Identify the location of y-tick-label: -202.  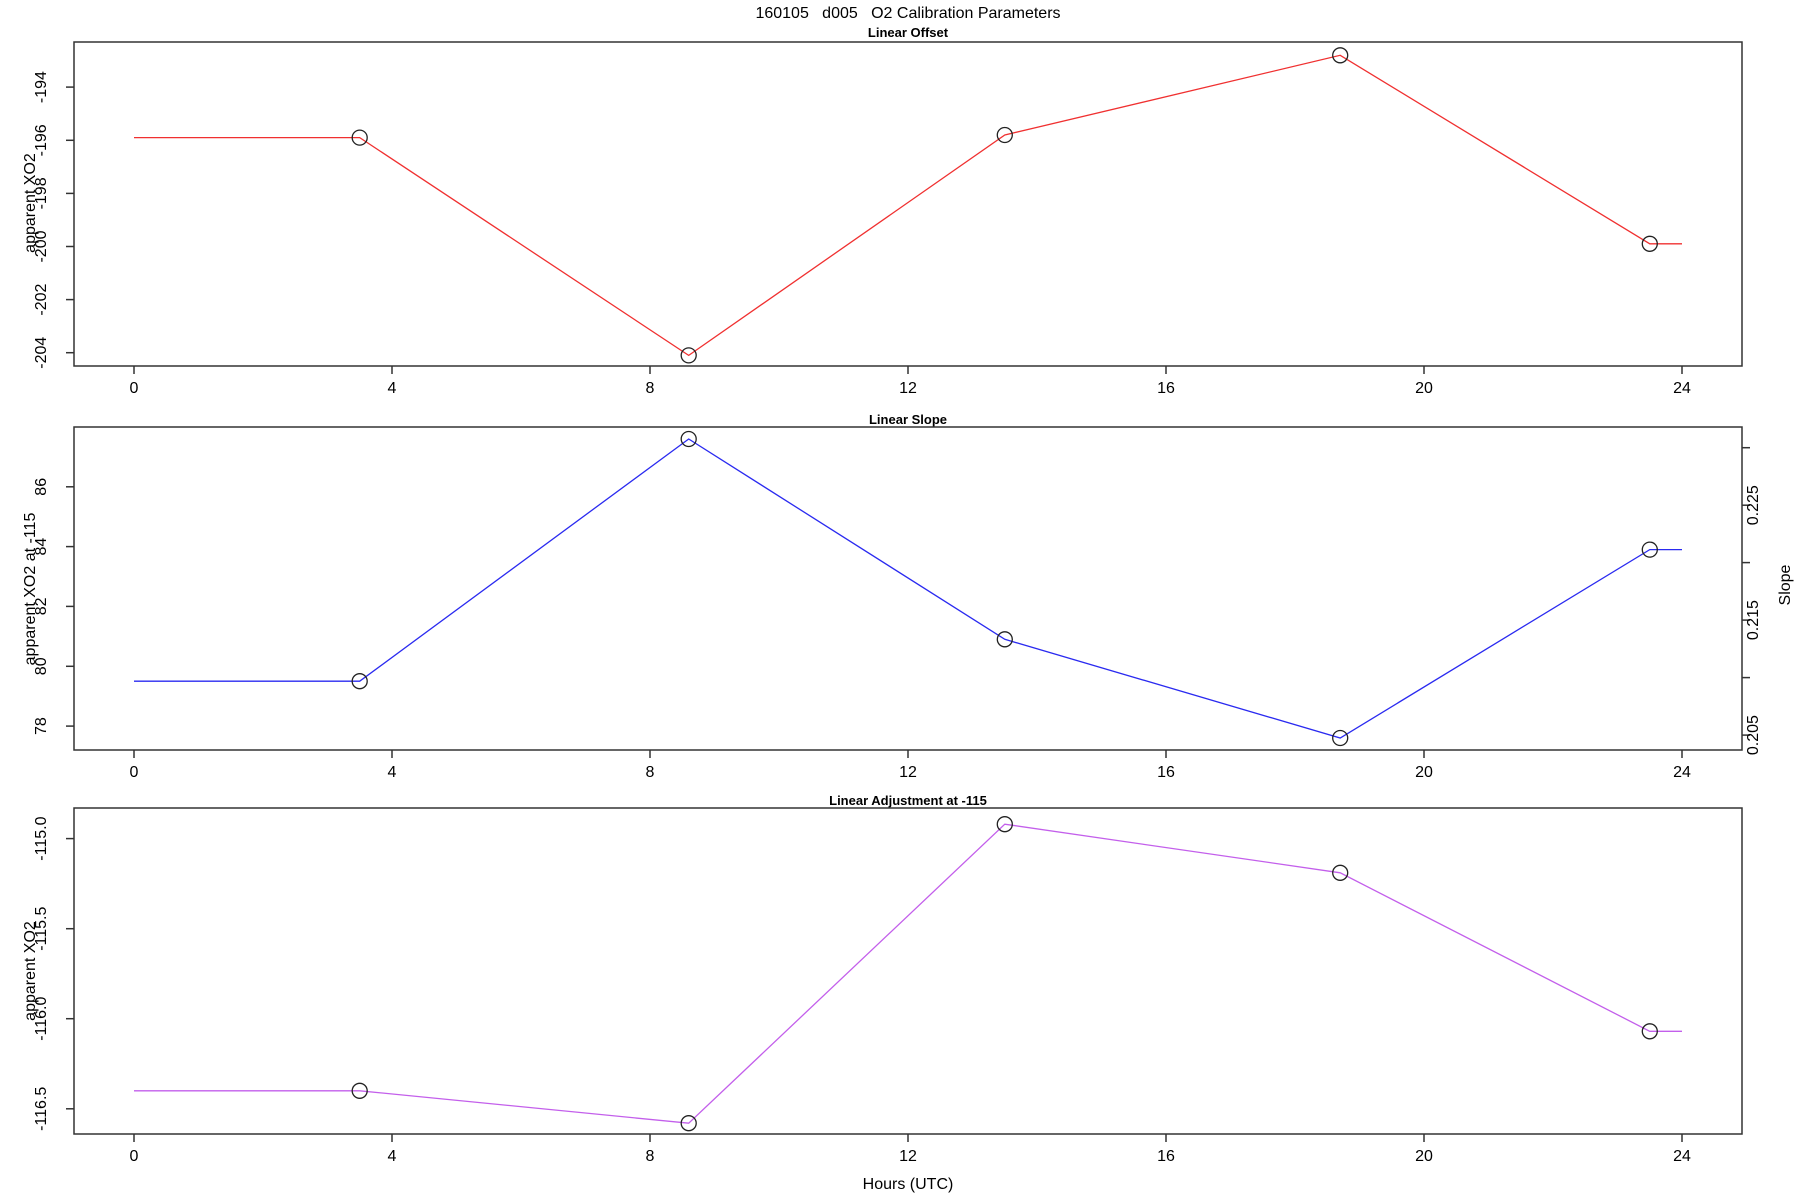
(41, 299).